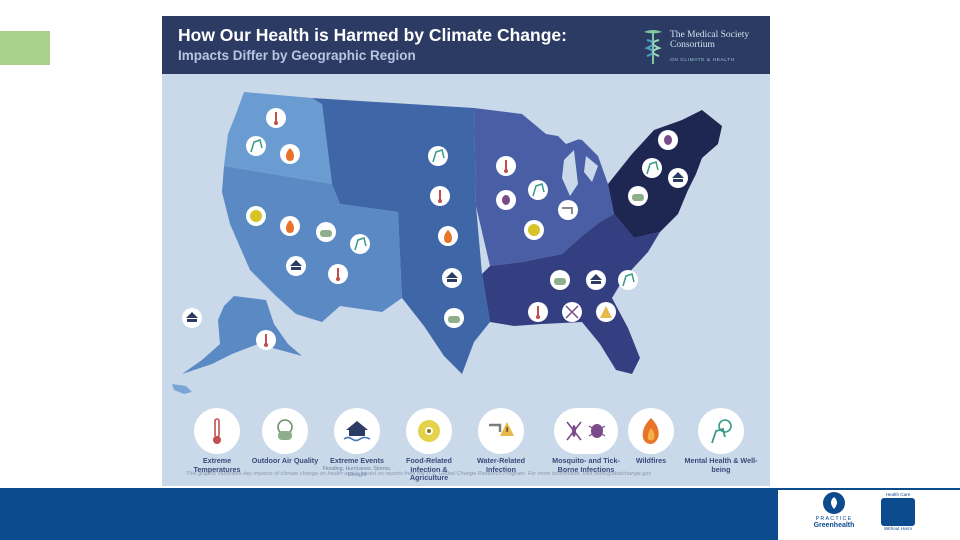 The image size is (960, 540). I want to click on se-faucet-warning-icon, so click(606, 312).